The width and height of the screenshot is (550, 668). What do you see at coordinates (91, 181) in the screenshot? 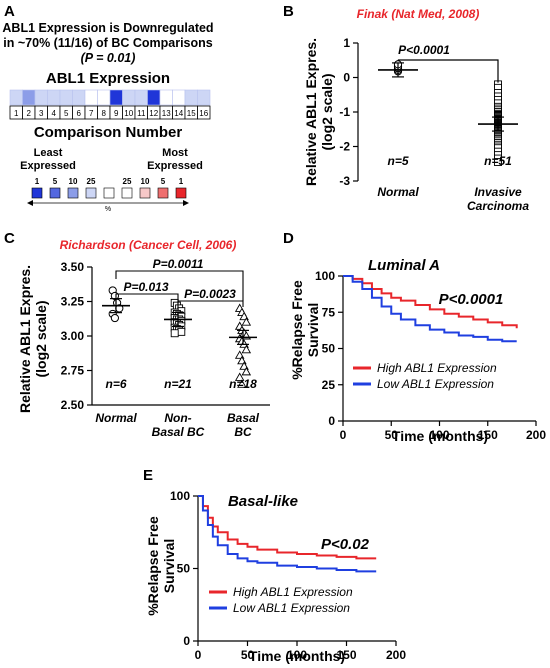
I see `legend-tick-label: 25` at bounding box center [91, 181].